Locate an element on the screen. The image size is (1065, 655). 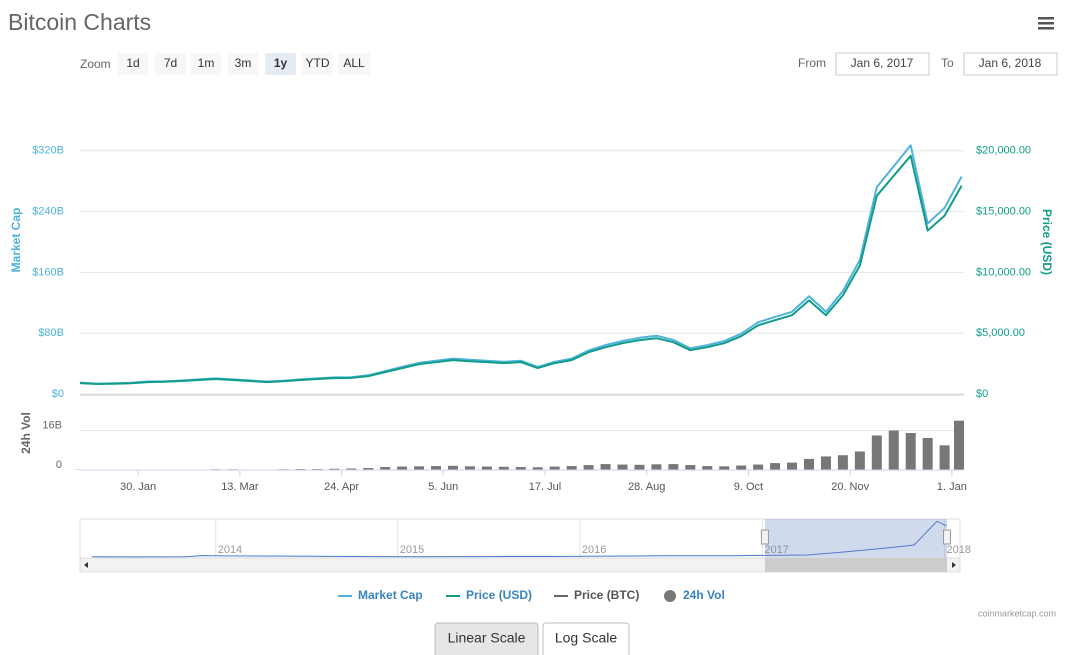
to-value: Jan 6, 2018 is located at coordinates (1010, 63).